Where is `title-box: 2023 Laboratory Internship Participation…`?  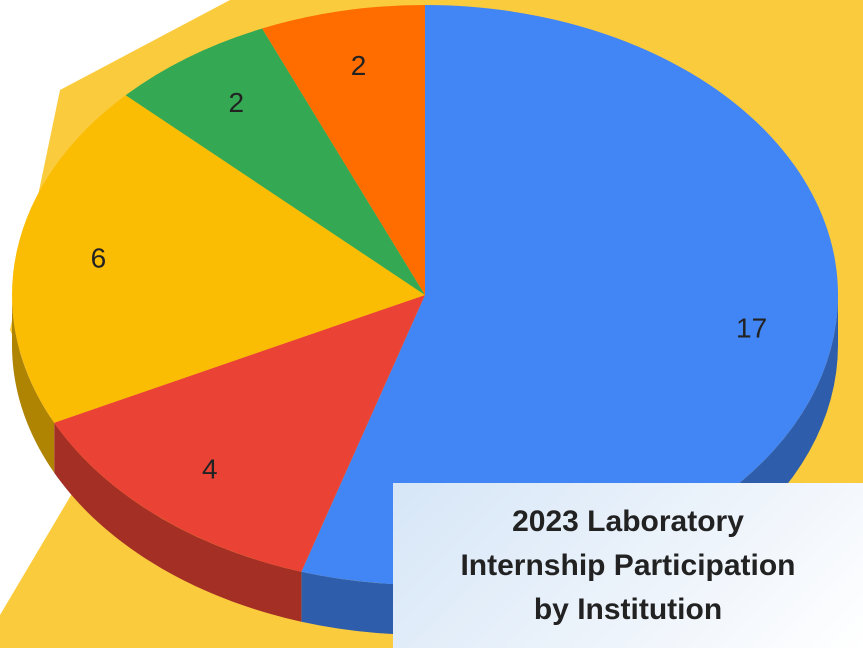
title-box: 2023 Laboratory Internship Participation… is located at coordinates (628, 565).